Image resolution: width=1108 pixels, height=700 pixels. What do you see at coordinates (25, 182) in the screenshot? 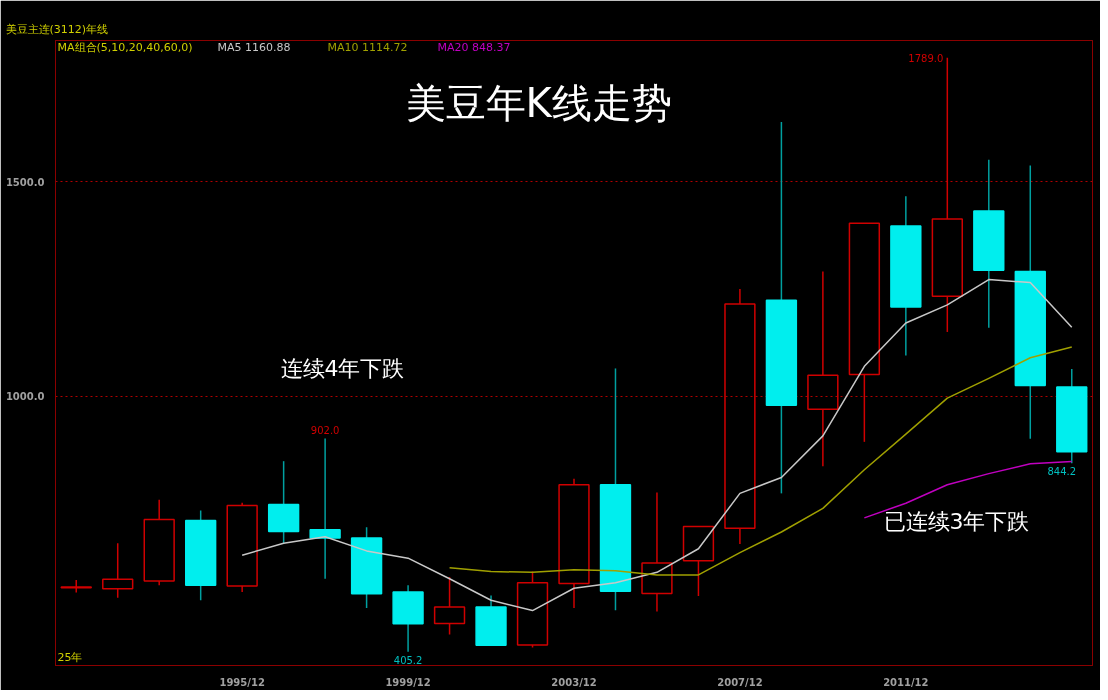
I see `y-tick-label: 1500.0` at bounding box center [25, 182].